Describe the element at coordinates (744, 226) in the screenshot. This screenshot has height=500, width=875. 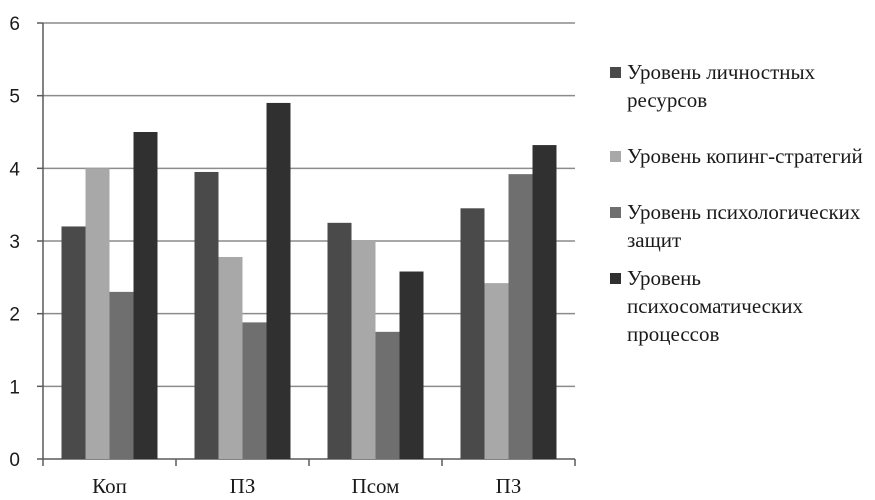
I see `legend-label: Уровень психологических защит` at that location.